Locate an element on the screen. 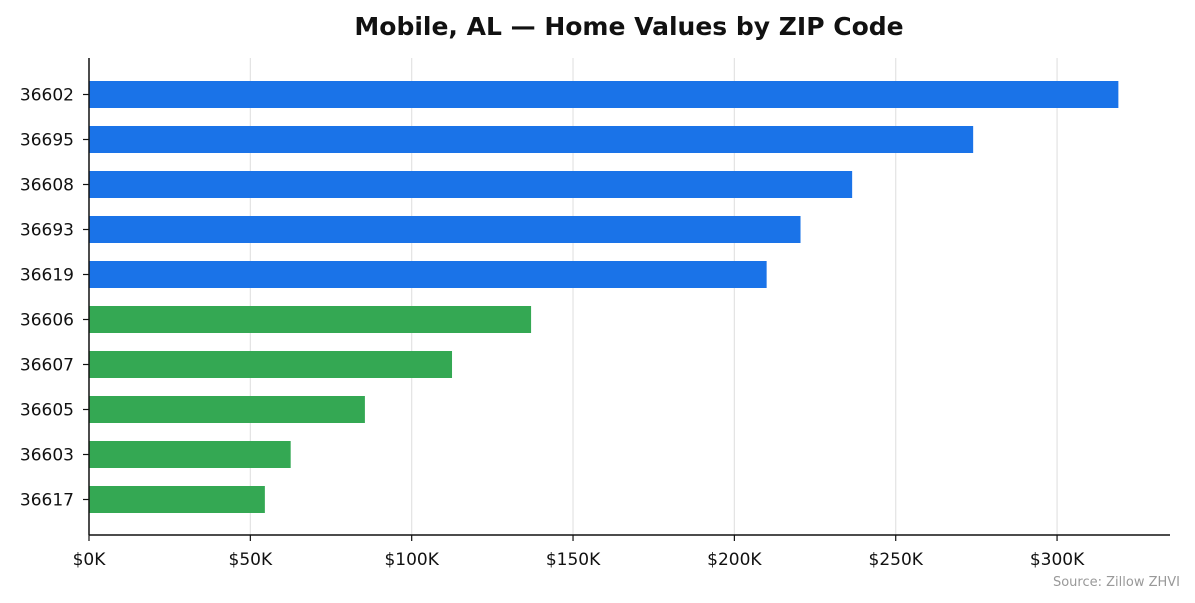 The width and height of the screenshot is (1195, 603). y-tick-label: 36695 is located at coordinates (47, 141).